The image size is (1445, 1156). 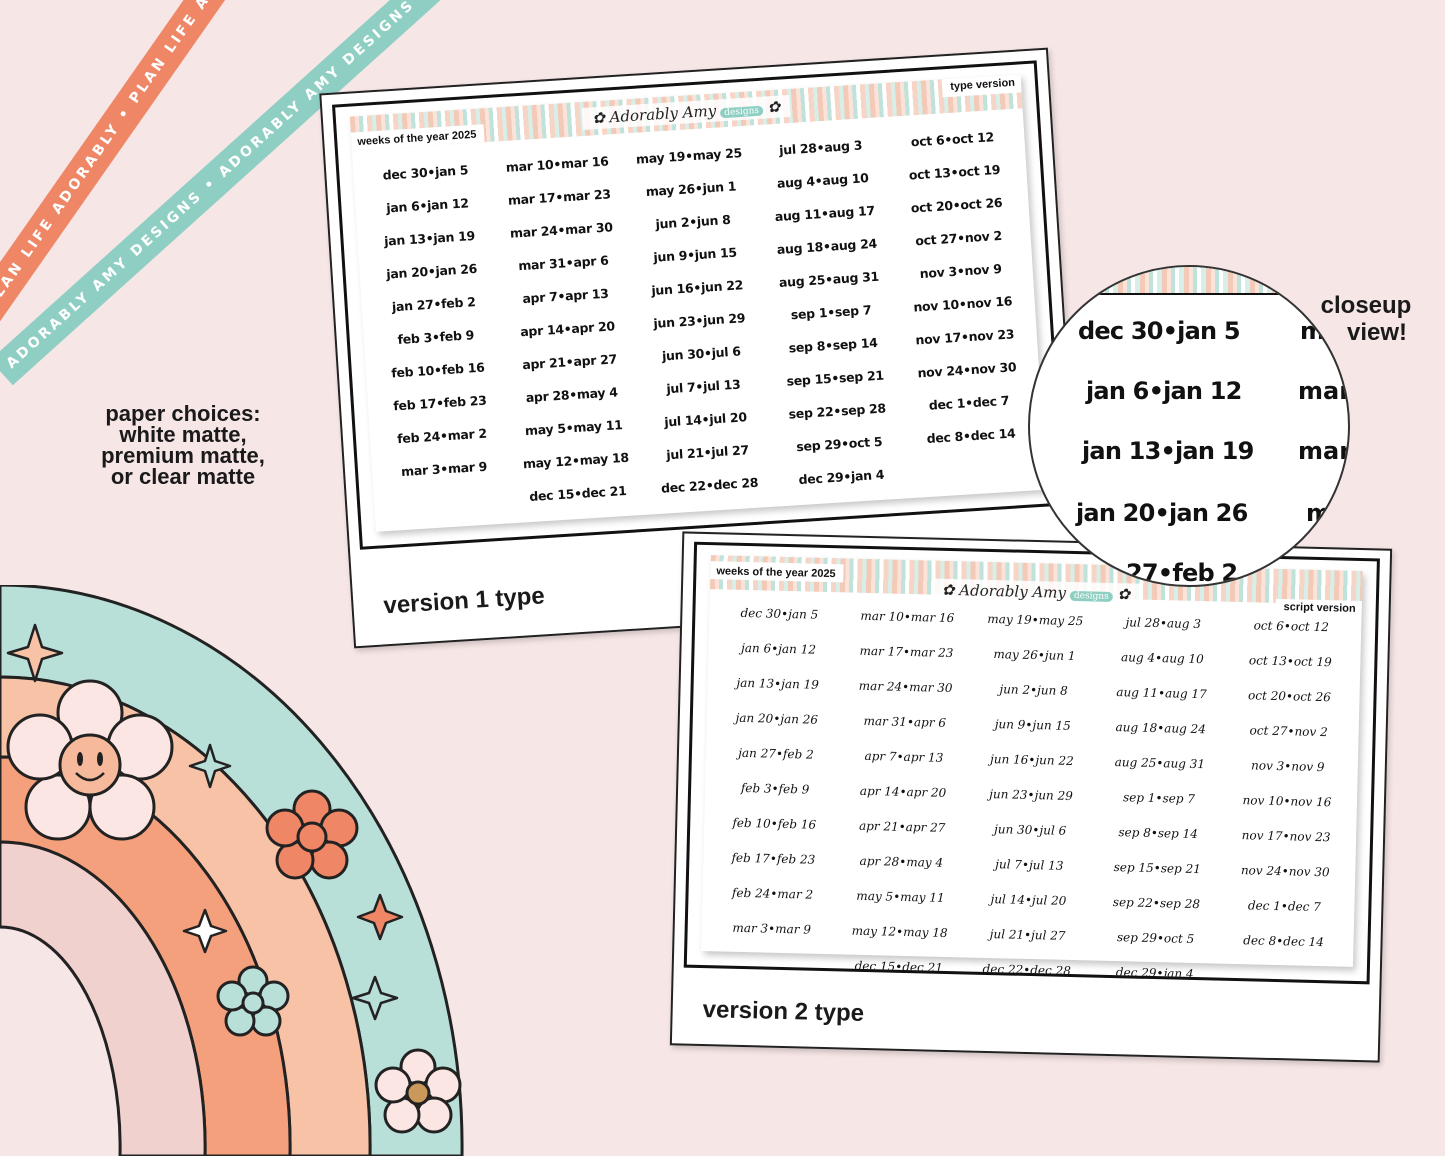 What do you see at coordinates (958, 238) in the screenshot?
I see `week-label: oct 27•nov 2` at bounding box center [958, 238].